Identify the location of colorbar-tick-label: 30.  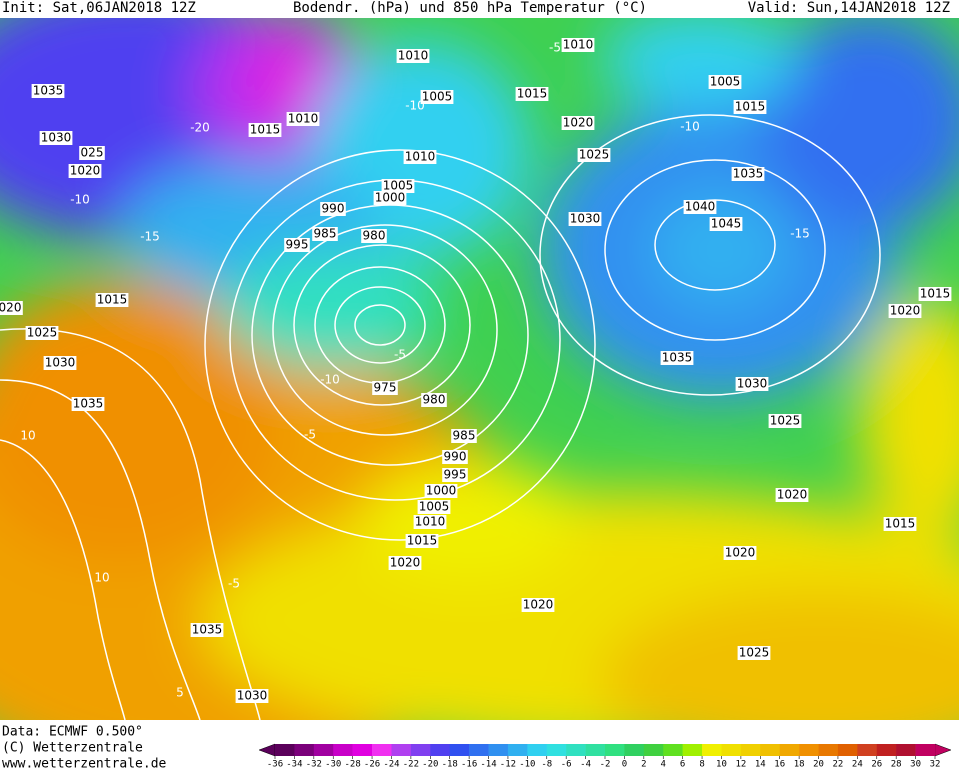
(915, 765).